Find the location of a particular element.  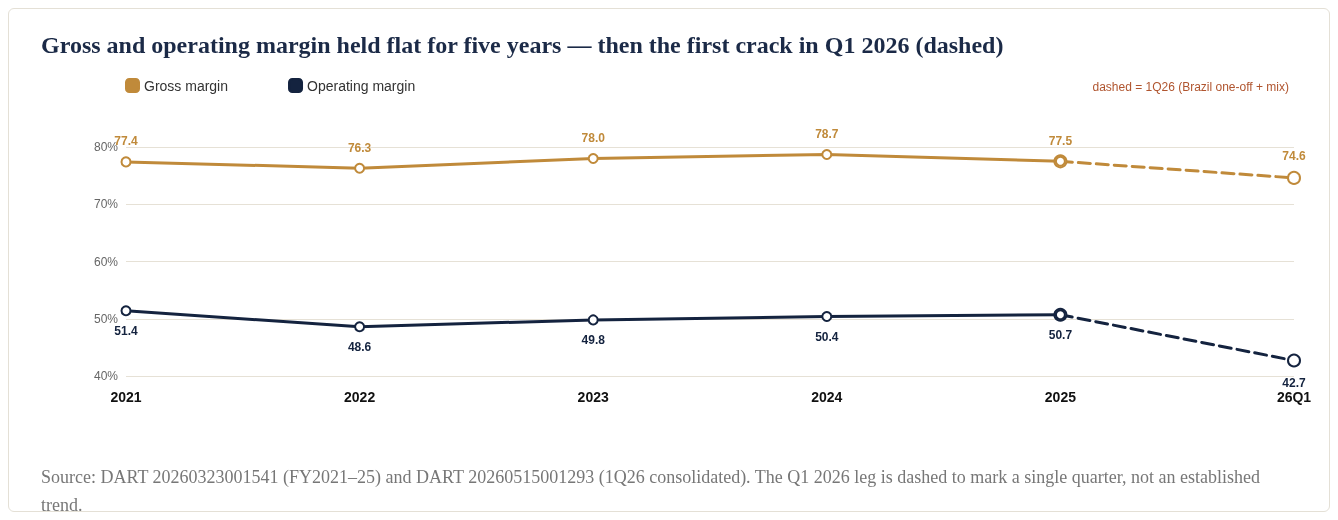

legend-label: Operating margin is located at coordinates (361, 85).